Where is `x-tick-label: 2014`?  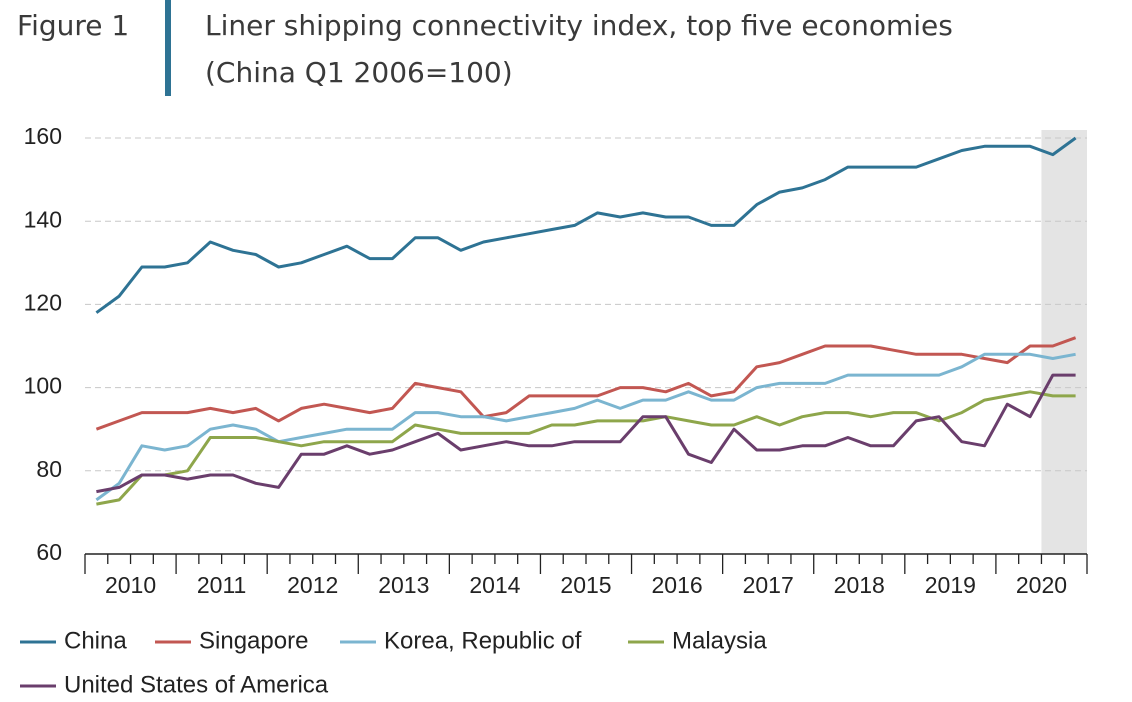
x-tick-label: 2014 is located at coordinates (494, 585).